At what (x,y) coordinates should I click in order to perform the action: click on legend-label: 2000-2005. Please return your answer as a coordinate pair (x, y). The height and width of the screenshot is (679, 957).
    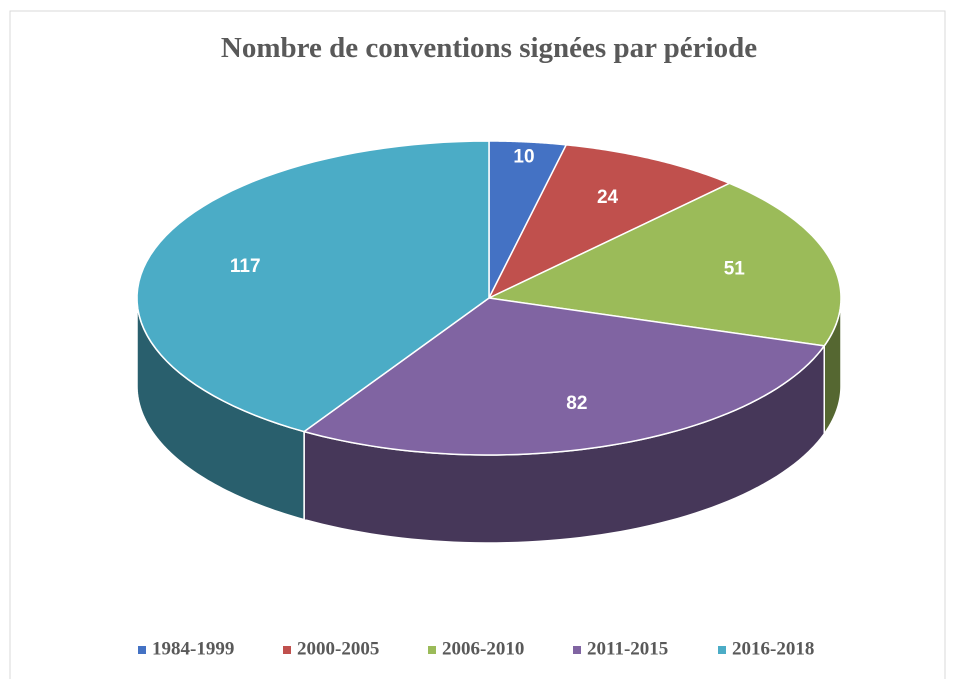
    Looking at the image, I should click on (338, 648).